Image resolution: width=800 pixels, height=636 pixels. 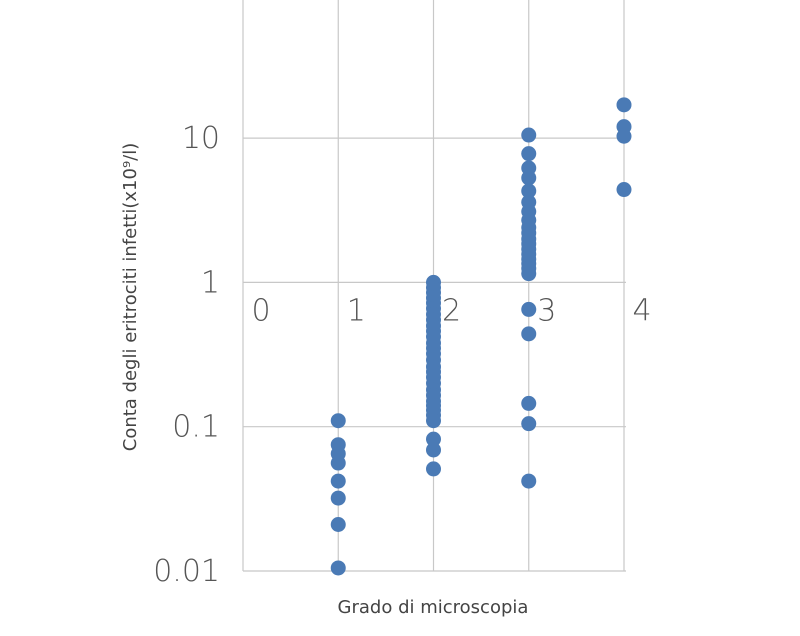 I want to click on y-tick-label-10: 10, so click(x=201, y=138).